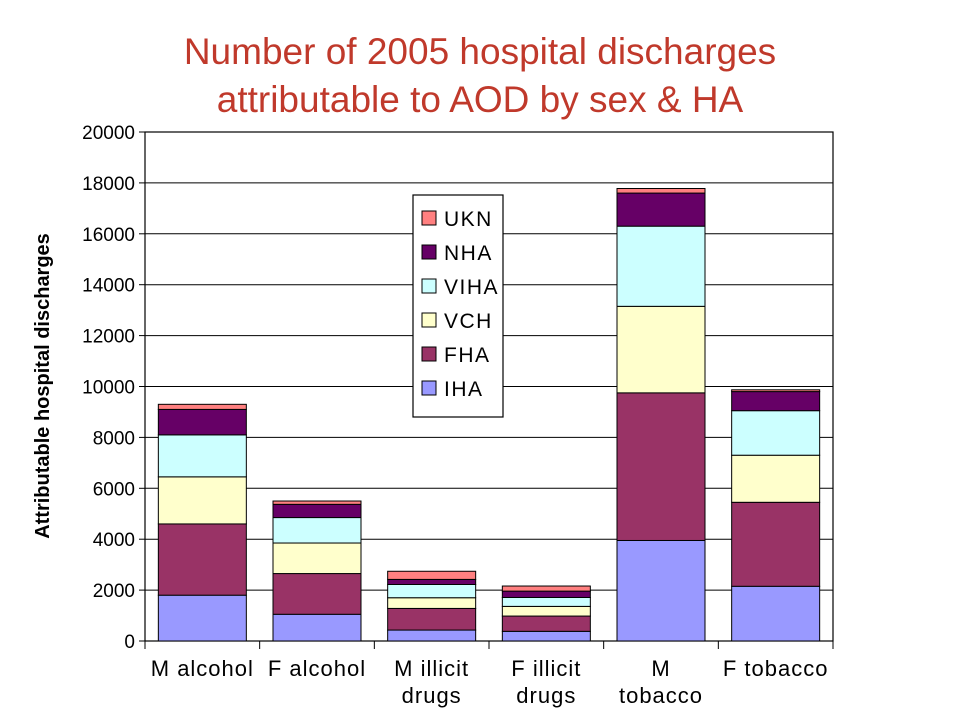 The image size is (960, 720). Describe the element at coordinates (108, 337) in the screenshot. I see `y-tick-label: 12000` at that location.